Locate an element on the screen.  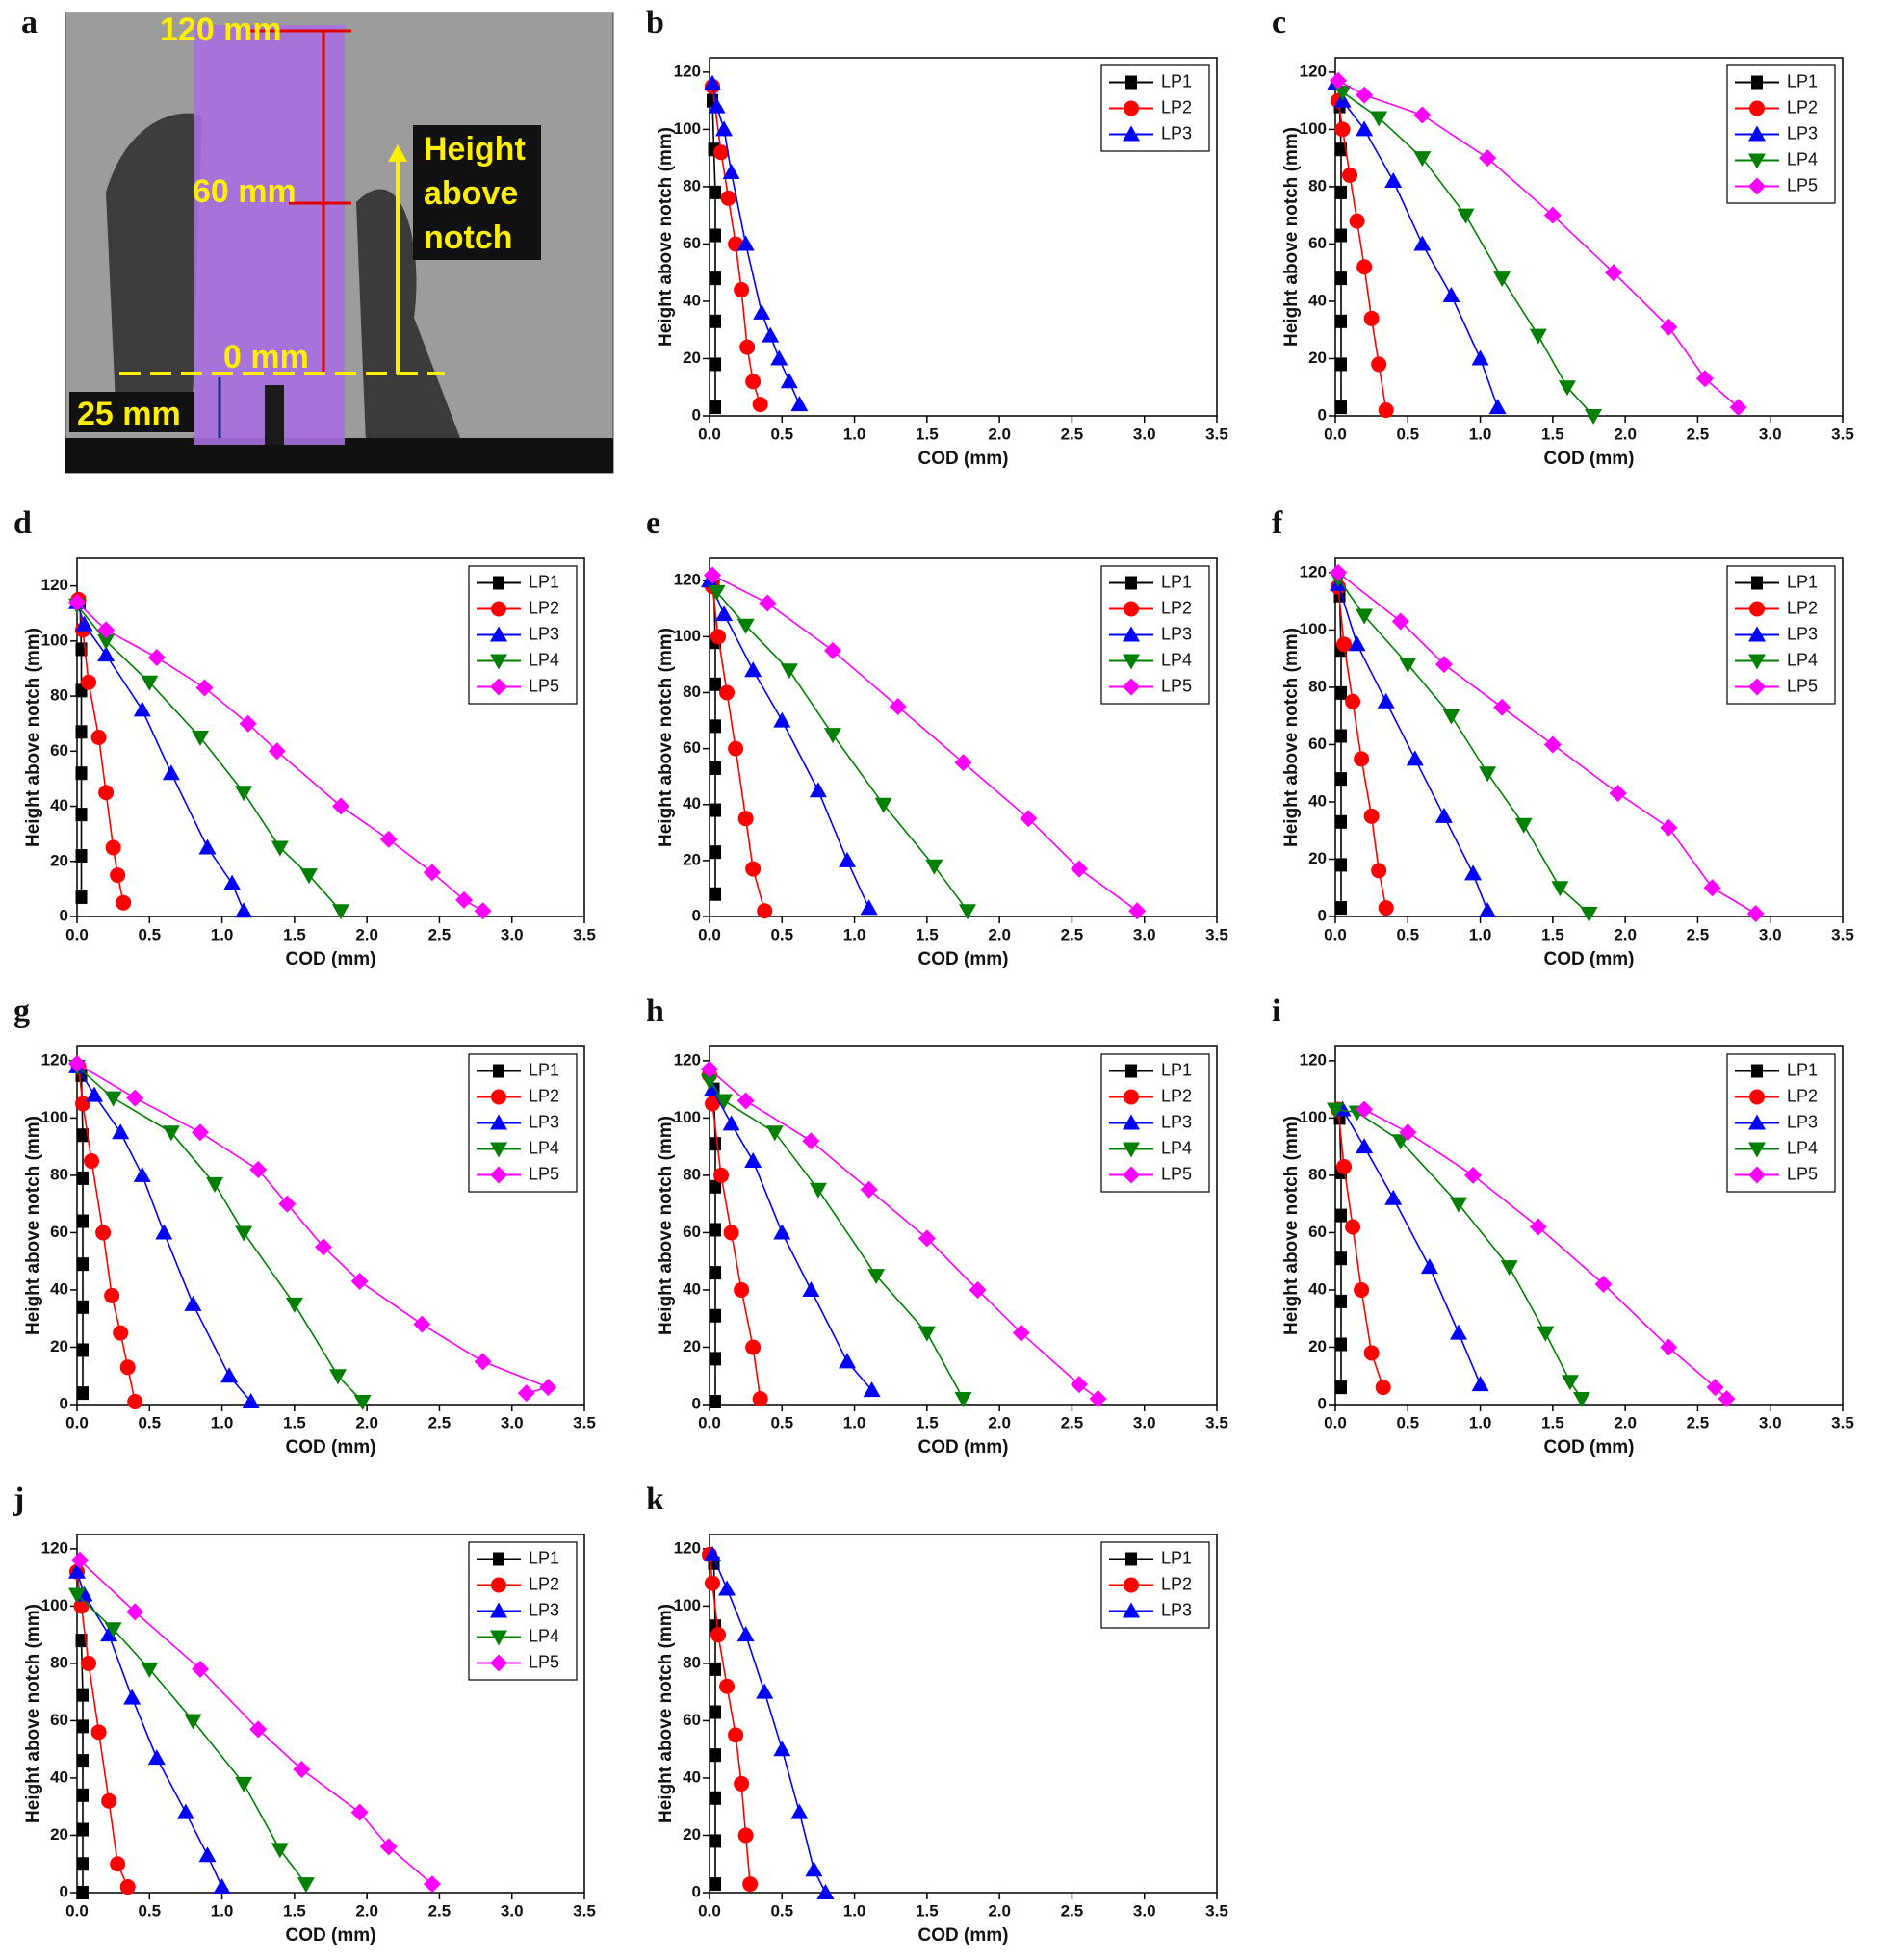
x-tick-label: 0.0 is located at coordinates (1335, 934).